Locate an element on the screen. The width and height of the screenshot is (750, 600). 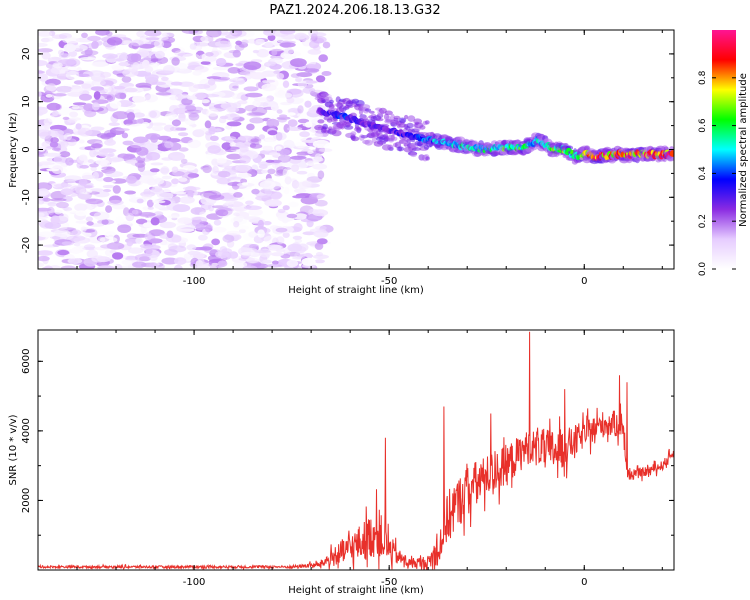
snr-x-axis-label: Height of straight line (km) is located at coordinates (356, 590).